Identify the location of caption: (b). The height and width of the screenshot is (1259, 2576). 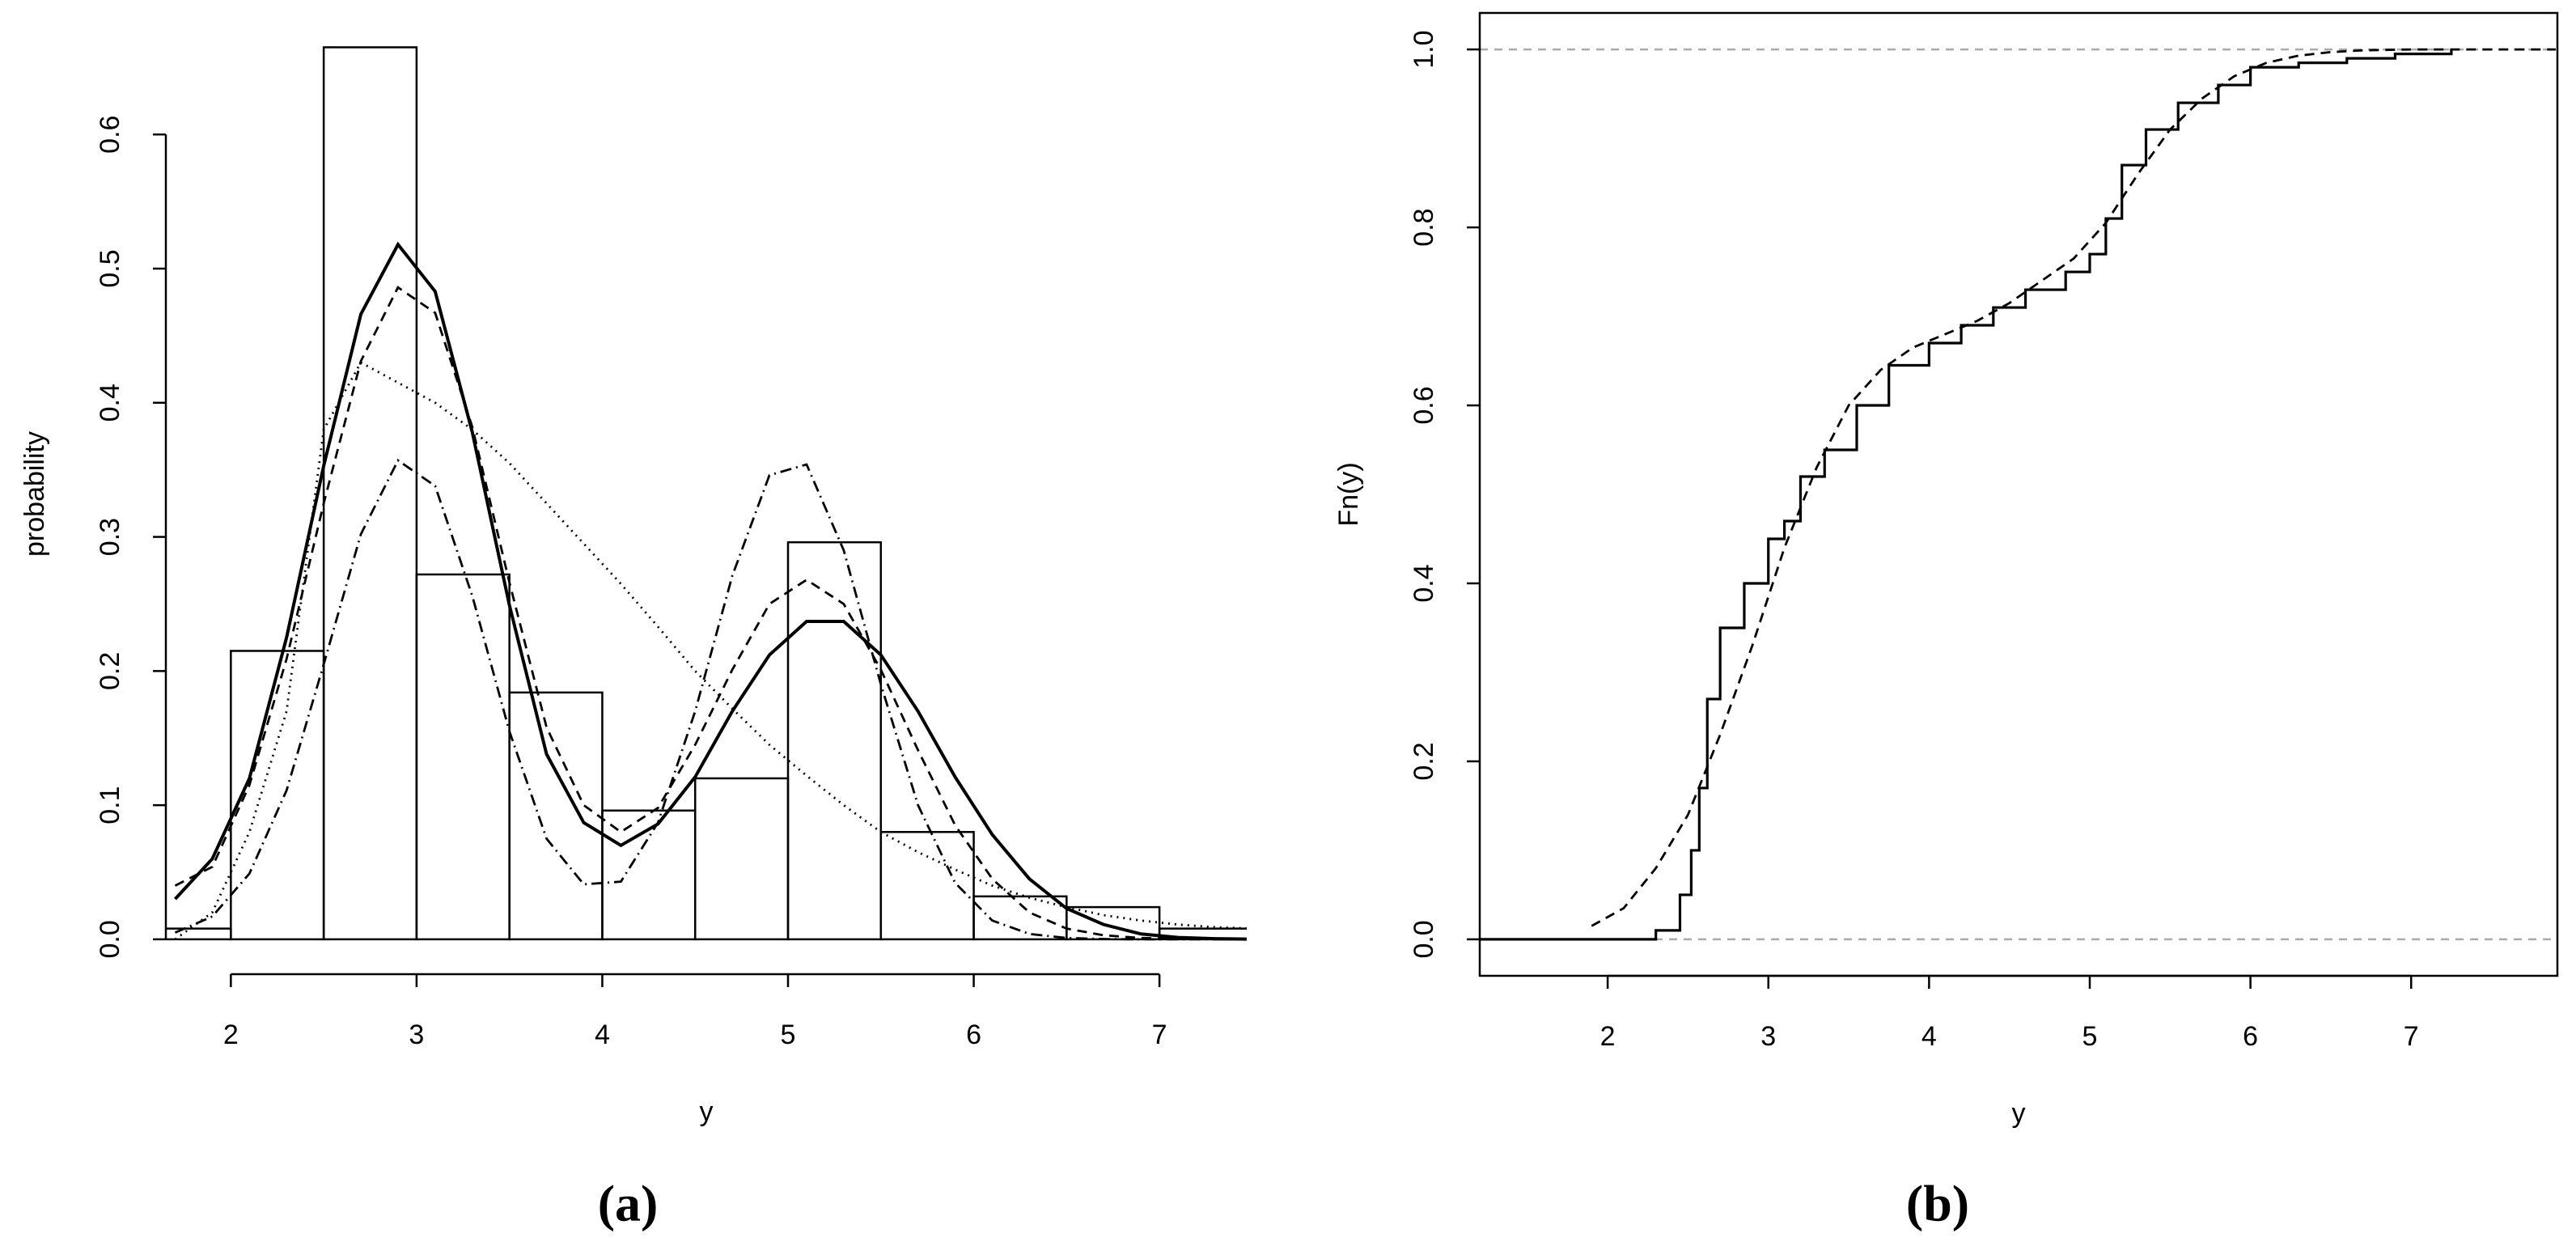
(1937, 1203).